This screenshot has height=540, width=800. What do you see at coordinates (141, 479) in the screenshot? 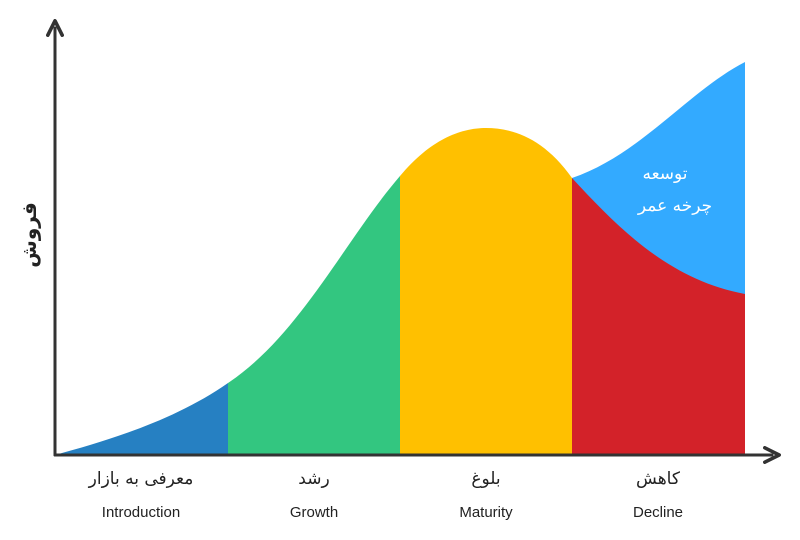
I see `stage-label-fa-introduction: معرفی به بازار` at bounding box center [141, 479].